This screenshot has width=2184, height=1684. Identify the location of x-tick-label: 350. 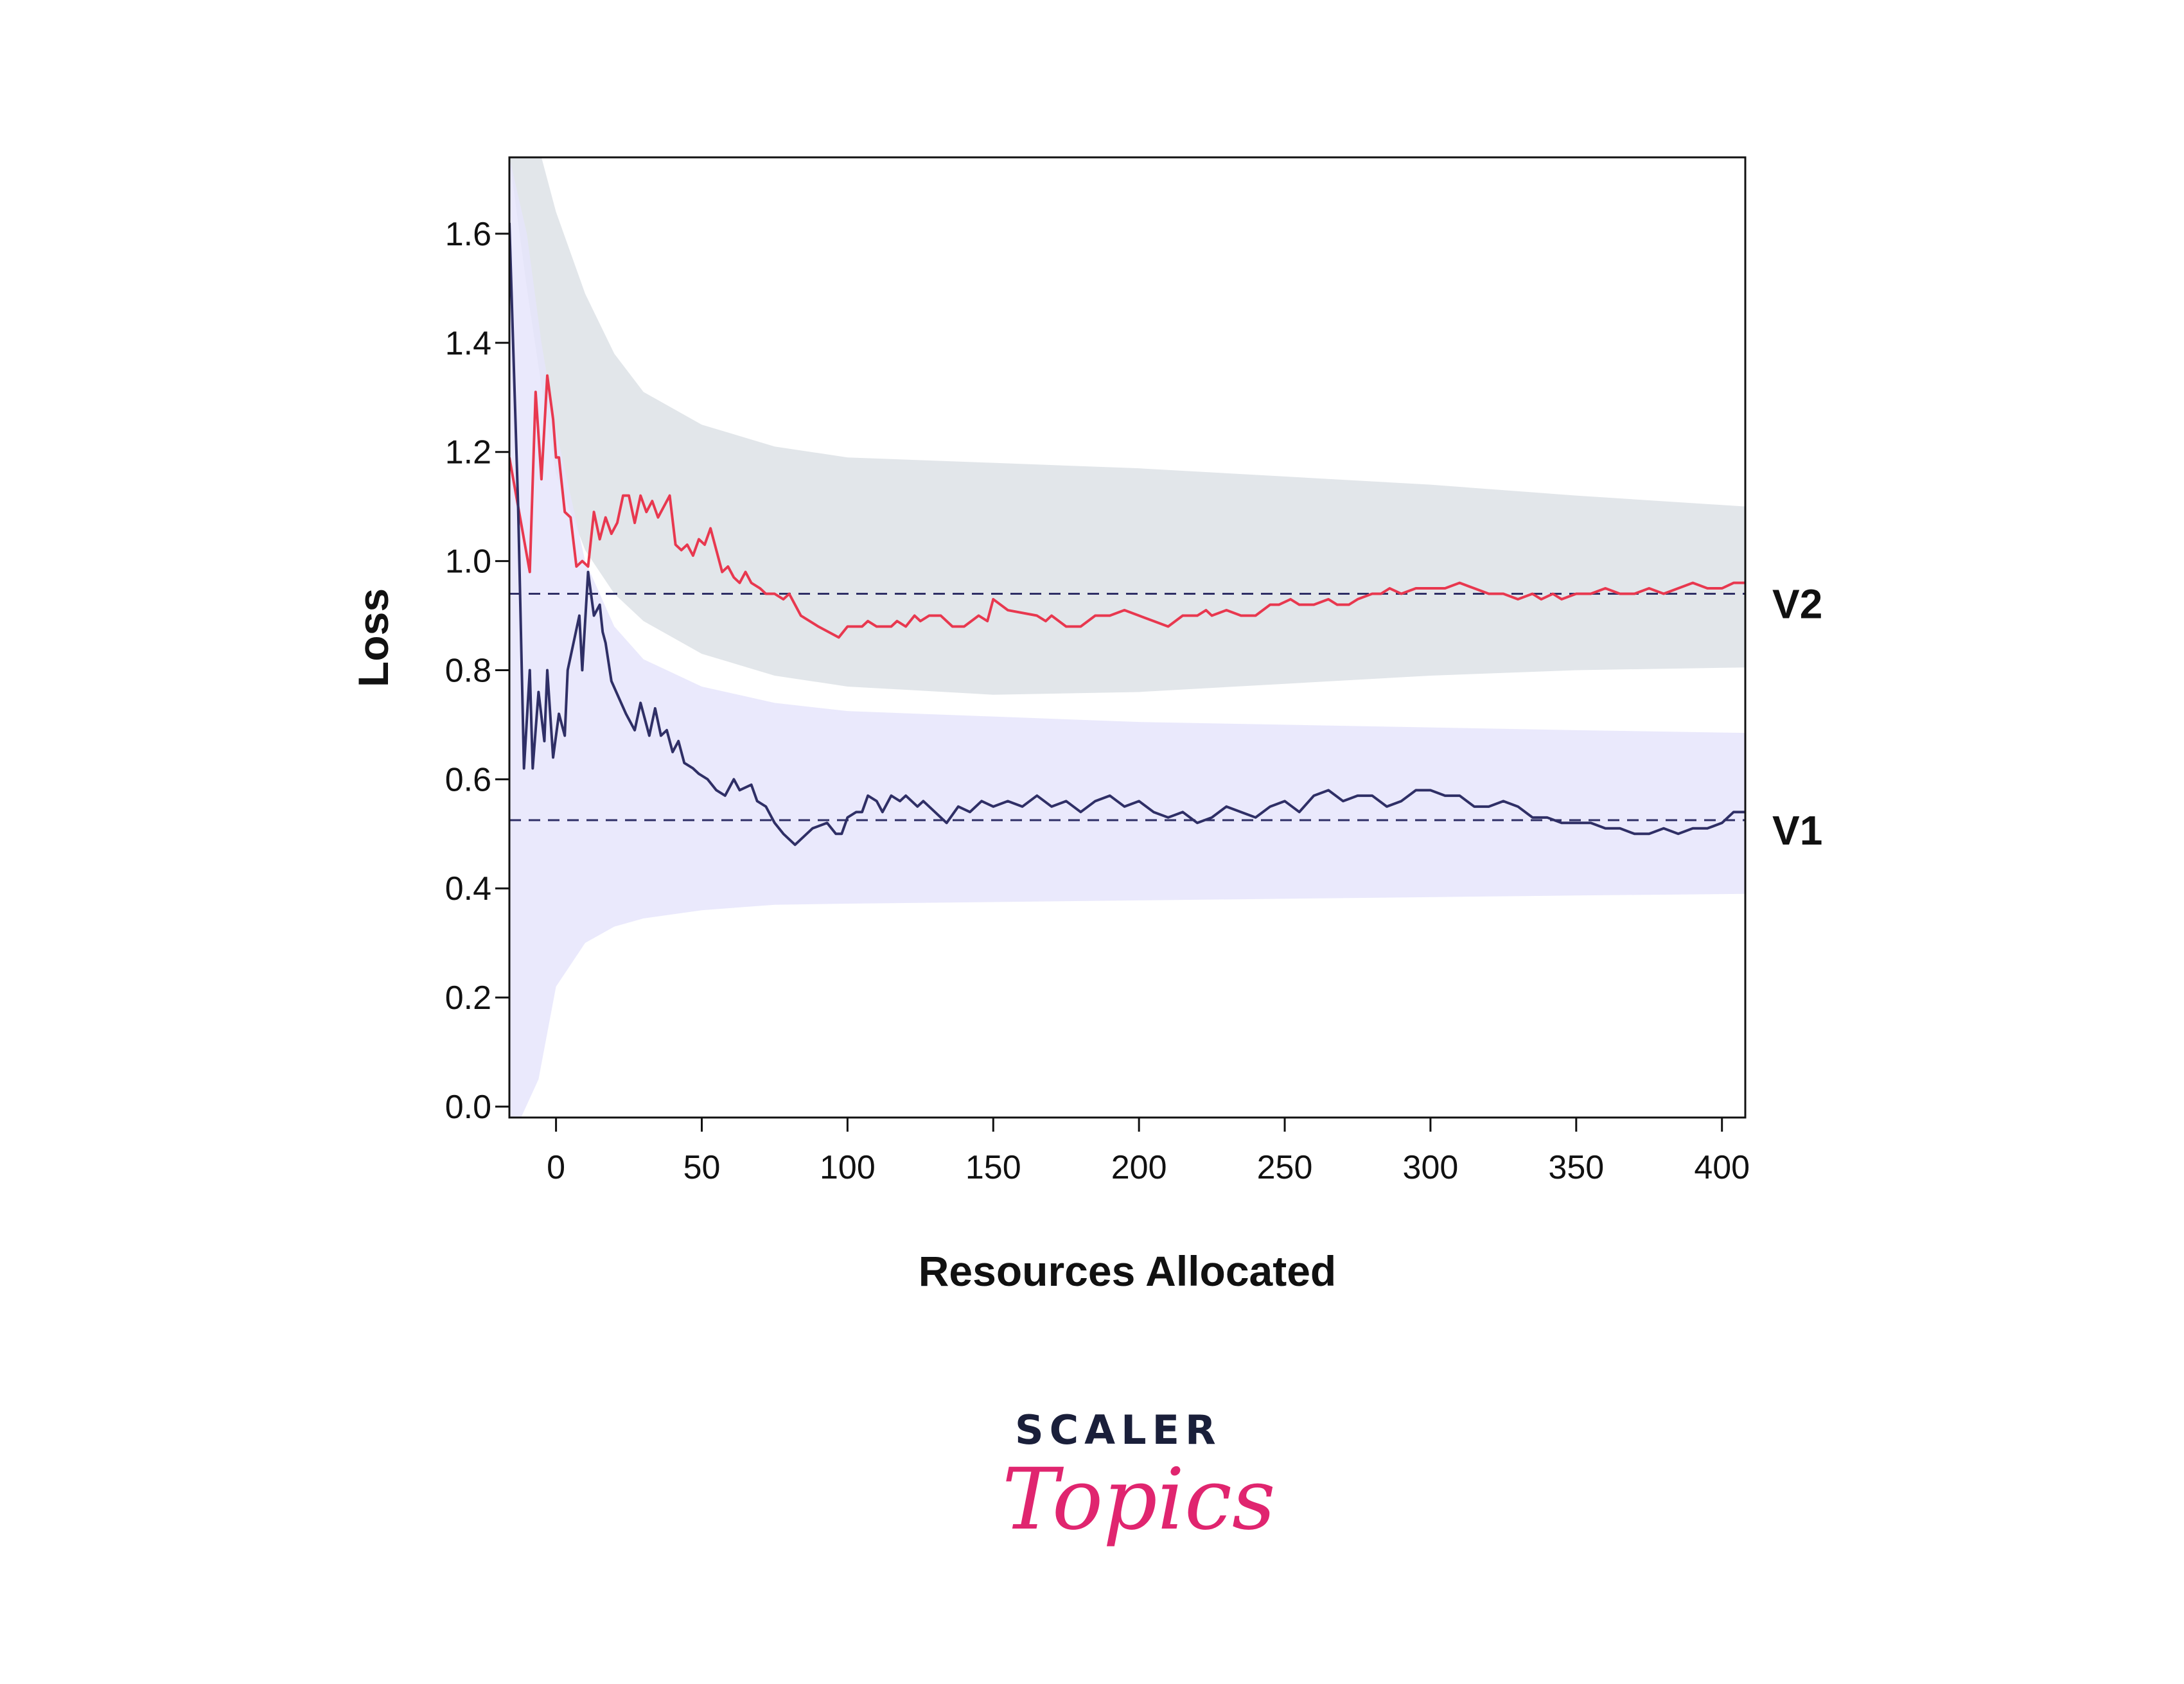
(1576, 1167).